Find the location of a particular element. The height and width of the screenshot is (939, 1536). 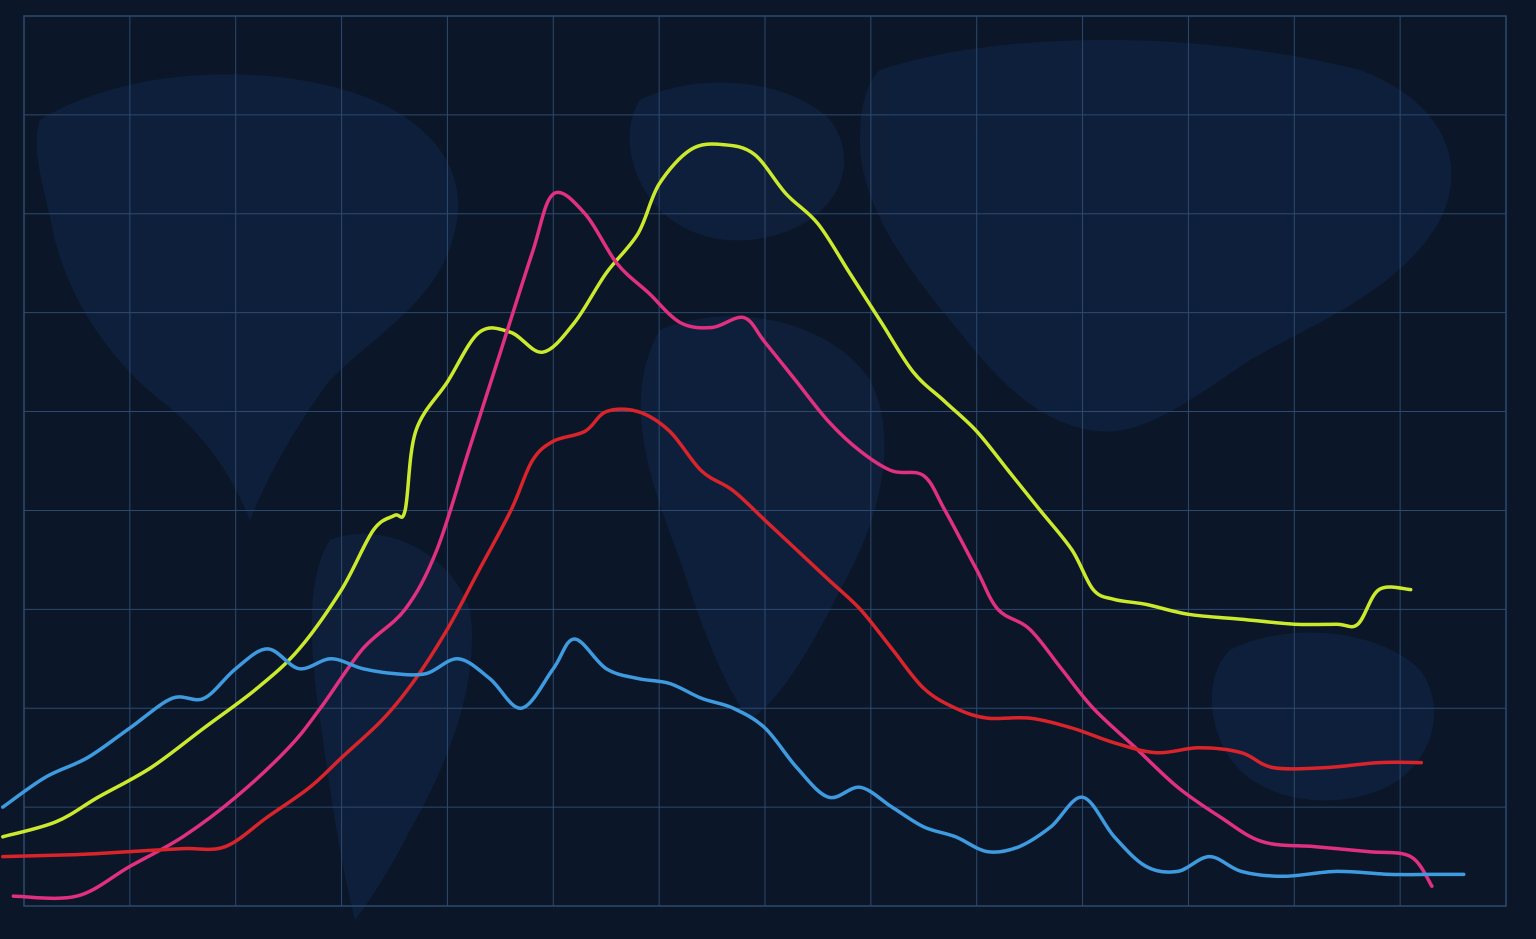

south-america-shape is located at coordinates (391, 726).